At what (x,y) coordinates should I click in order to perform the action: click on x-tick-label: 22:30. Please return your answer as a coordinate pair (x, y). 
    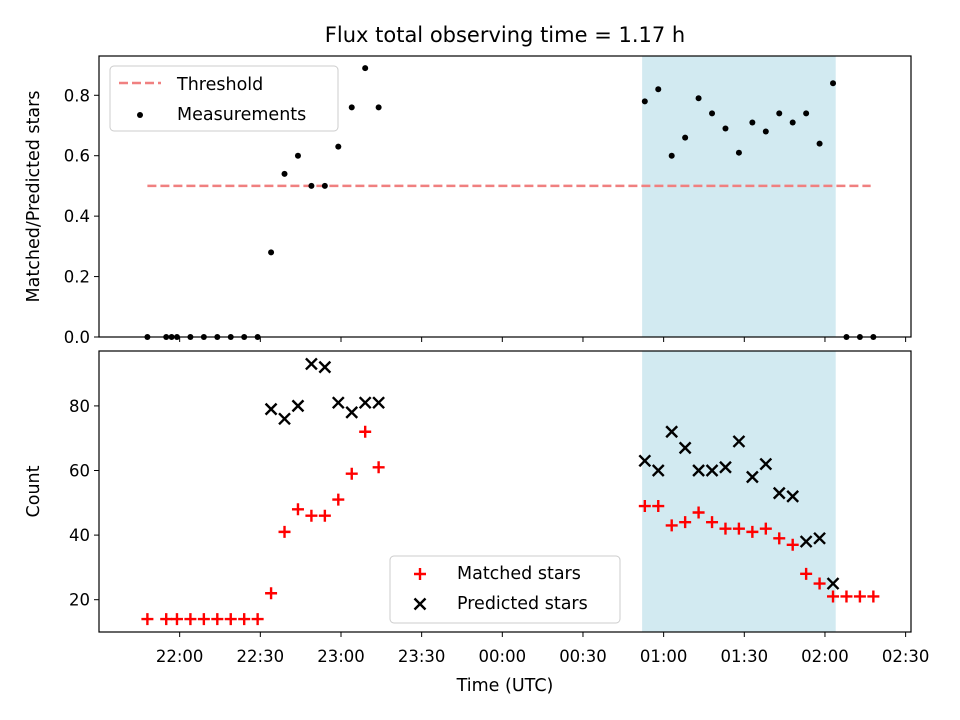
    Looking at the image, I should click on (261, 656).